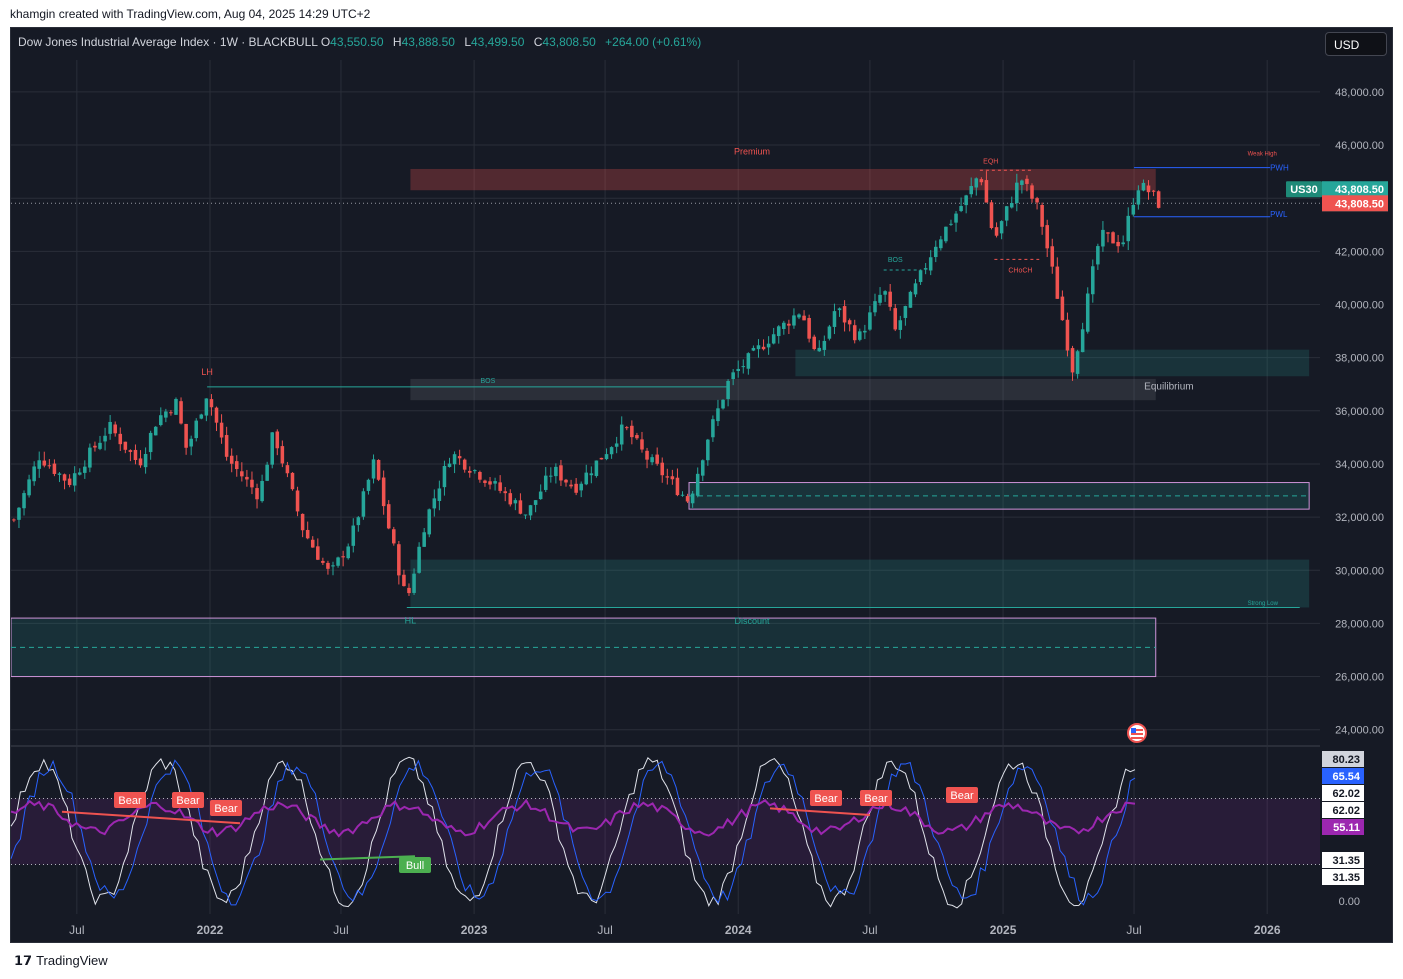 The width and height of the screenshot is (1403, 979). I want to click on bear-divergence, so click(820, 811).